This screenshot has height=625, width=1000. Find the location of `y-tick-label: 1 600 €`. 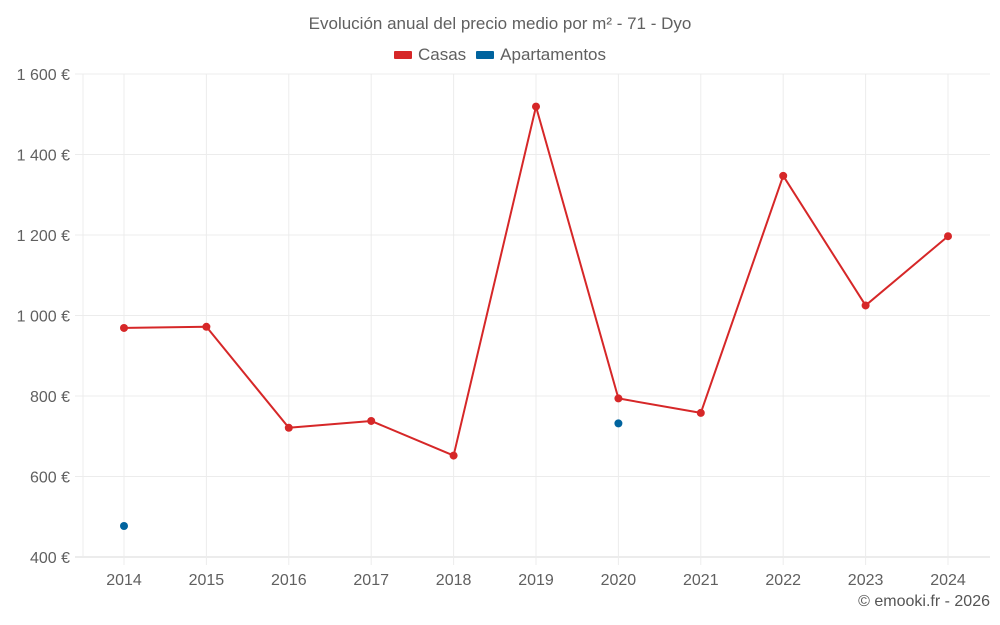

y-tick-label: 1 600 € is located at coordinates (43, 75).